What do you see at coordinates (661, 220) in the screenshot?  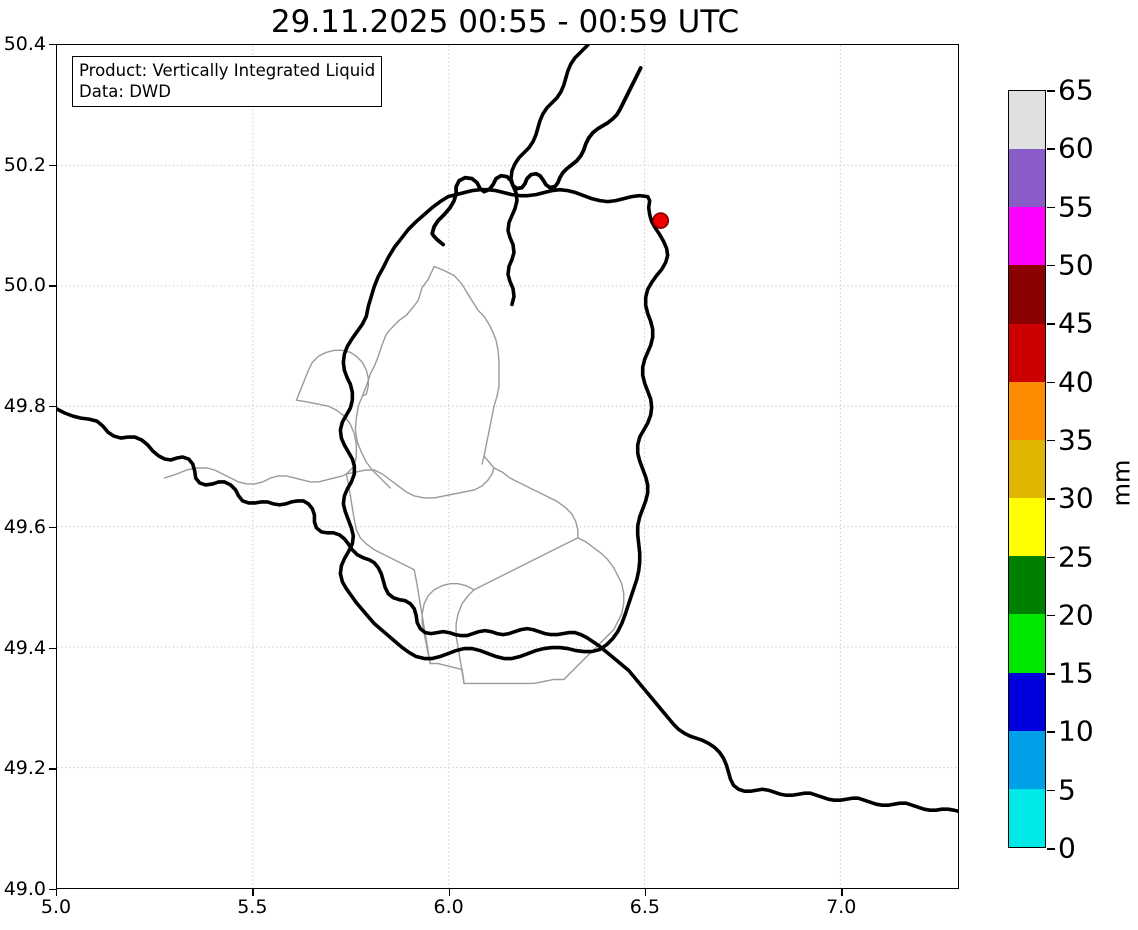 I see `radar-site-marker` at bounding box center [661, 220].